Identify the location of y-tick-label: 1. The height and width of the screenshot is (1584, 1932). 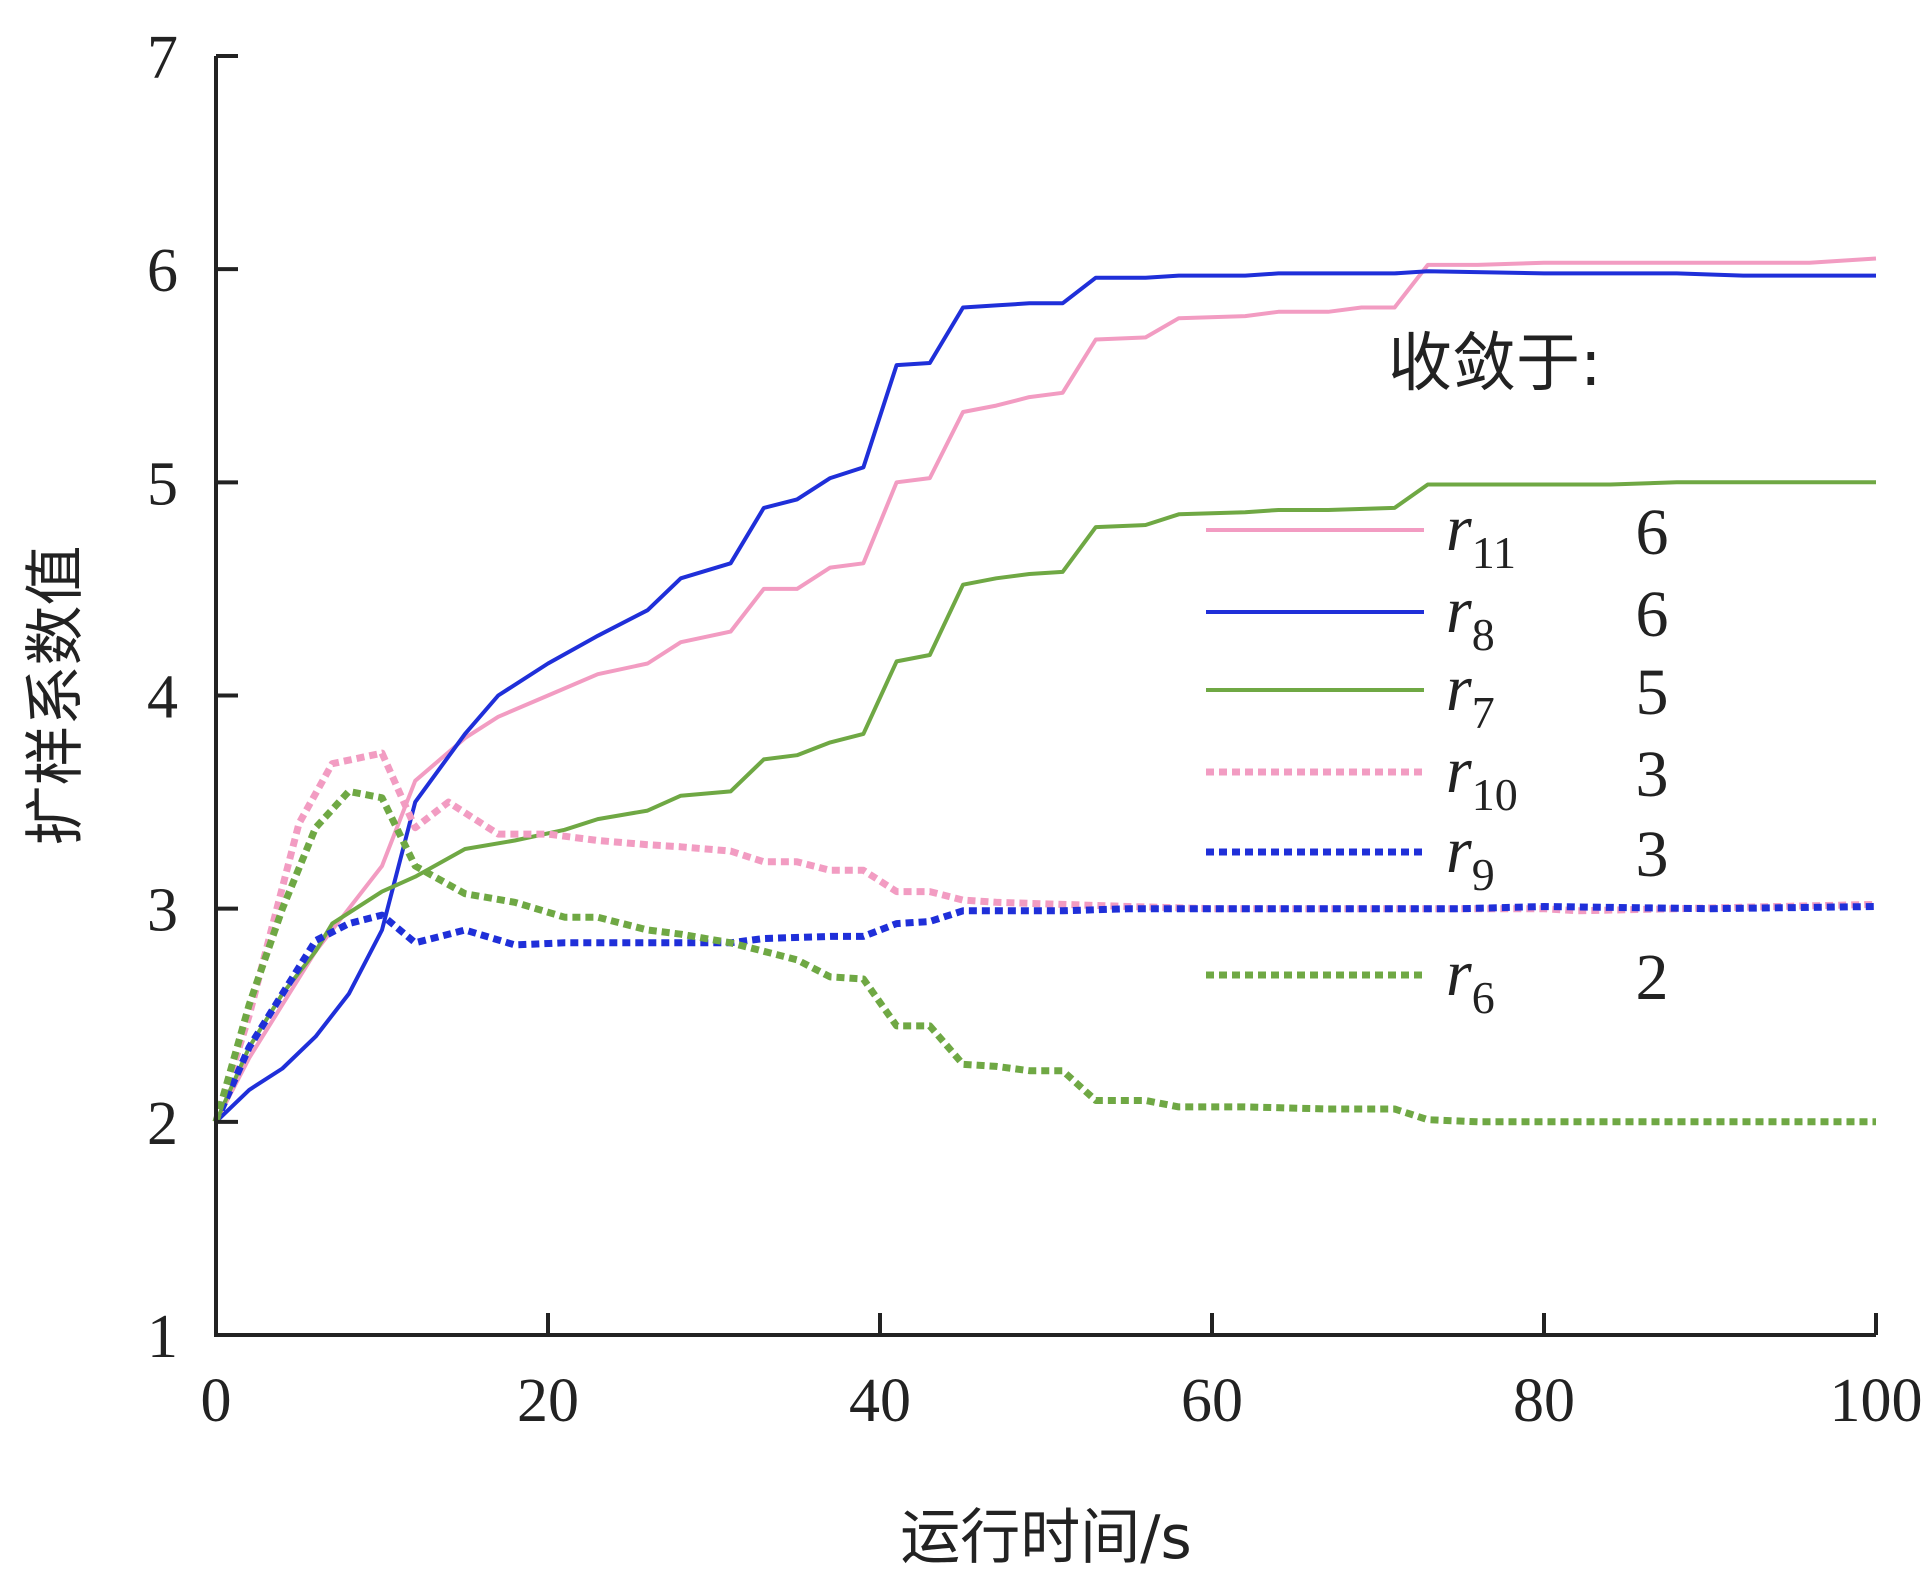
(162, 1337).